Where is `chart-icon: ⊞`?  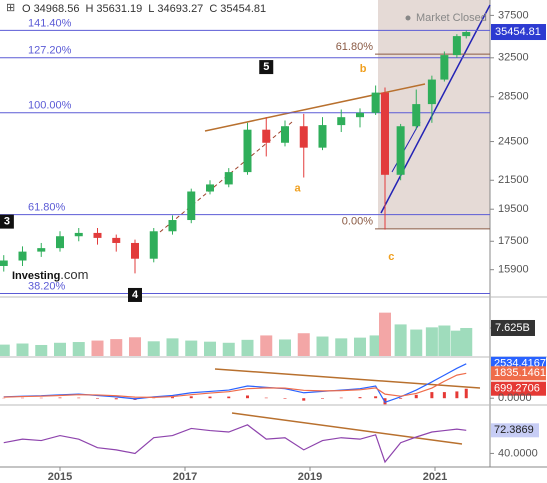 chart-icon: ⊞ is located at coordinates (10, 8).